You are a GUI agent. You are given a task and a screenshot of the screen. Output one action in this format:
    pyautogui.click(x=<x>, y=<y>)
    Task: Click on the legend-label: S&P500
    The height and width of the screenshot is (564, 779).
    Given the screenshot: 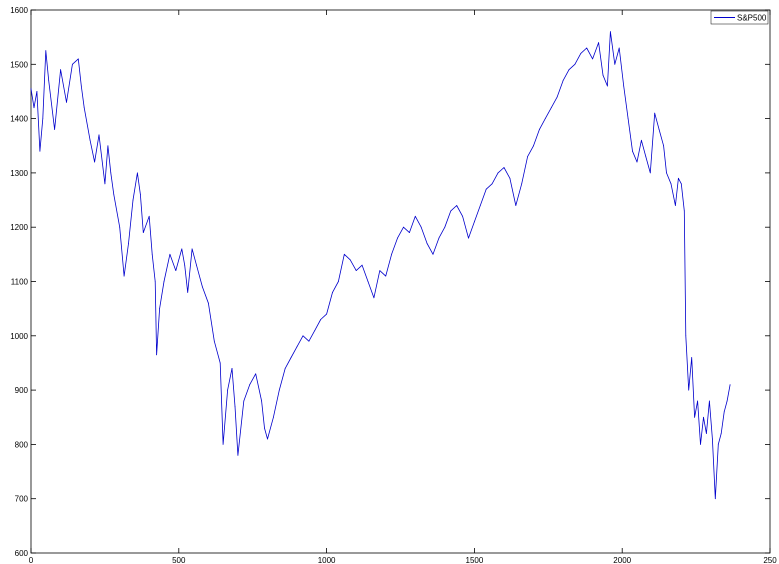 What is the action you would take?
    pyautogui.click(x=752, y=18)
    